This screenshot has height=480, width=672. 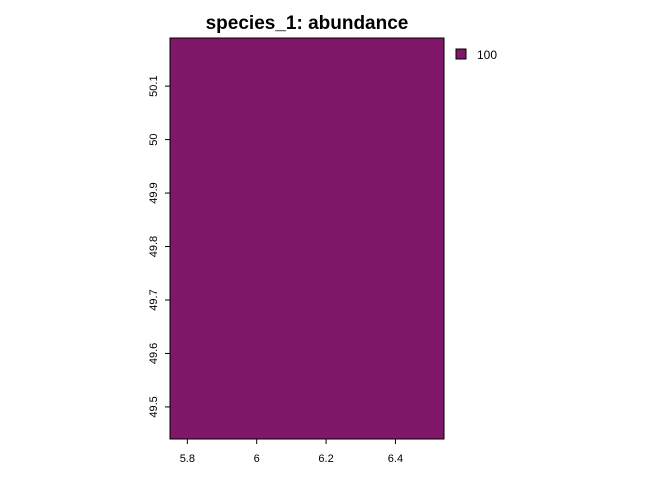 I want to click on x-axis: 5.8 6 6.2 6.4, so click(x=291, y=452).